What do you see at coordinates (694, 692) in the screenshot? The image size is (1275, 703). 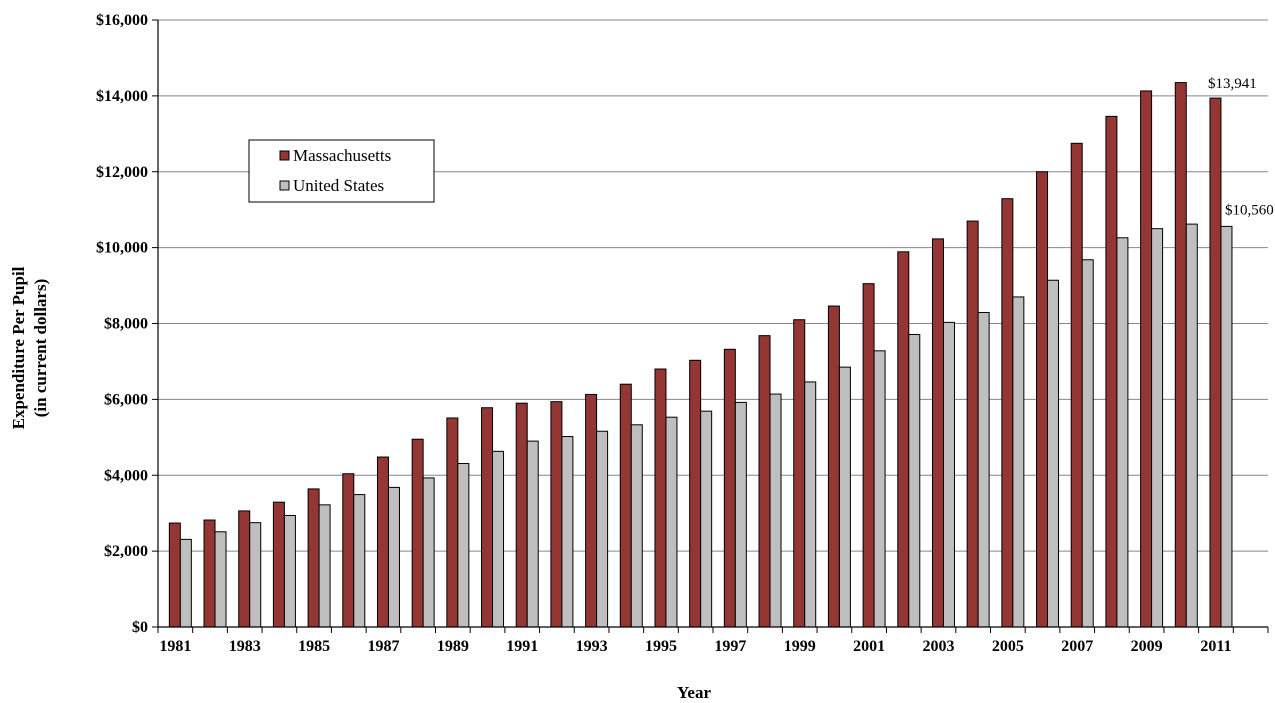 I see `x-axis-title: Year` at bounding box center [694, 692].